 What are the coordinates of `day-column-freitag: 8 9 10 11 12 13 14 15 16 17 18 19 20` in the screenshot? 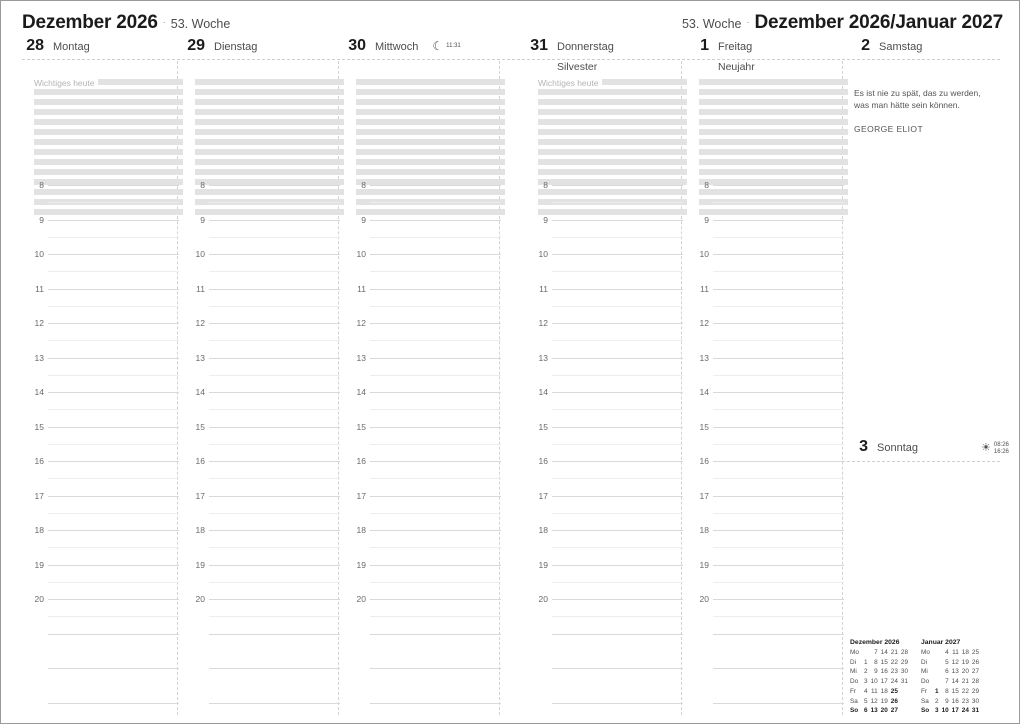 It's located at (767, 397).